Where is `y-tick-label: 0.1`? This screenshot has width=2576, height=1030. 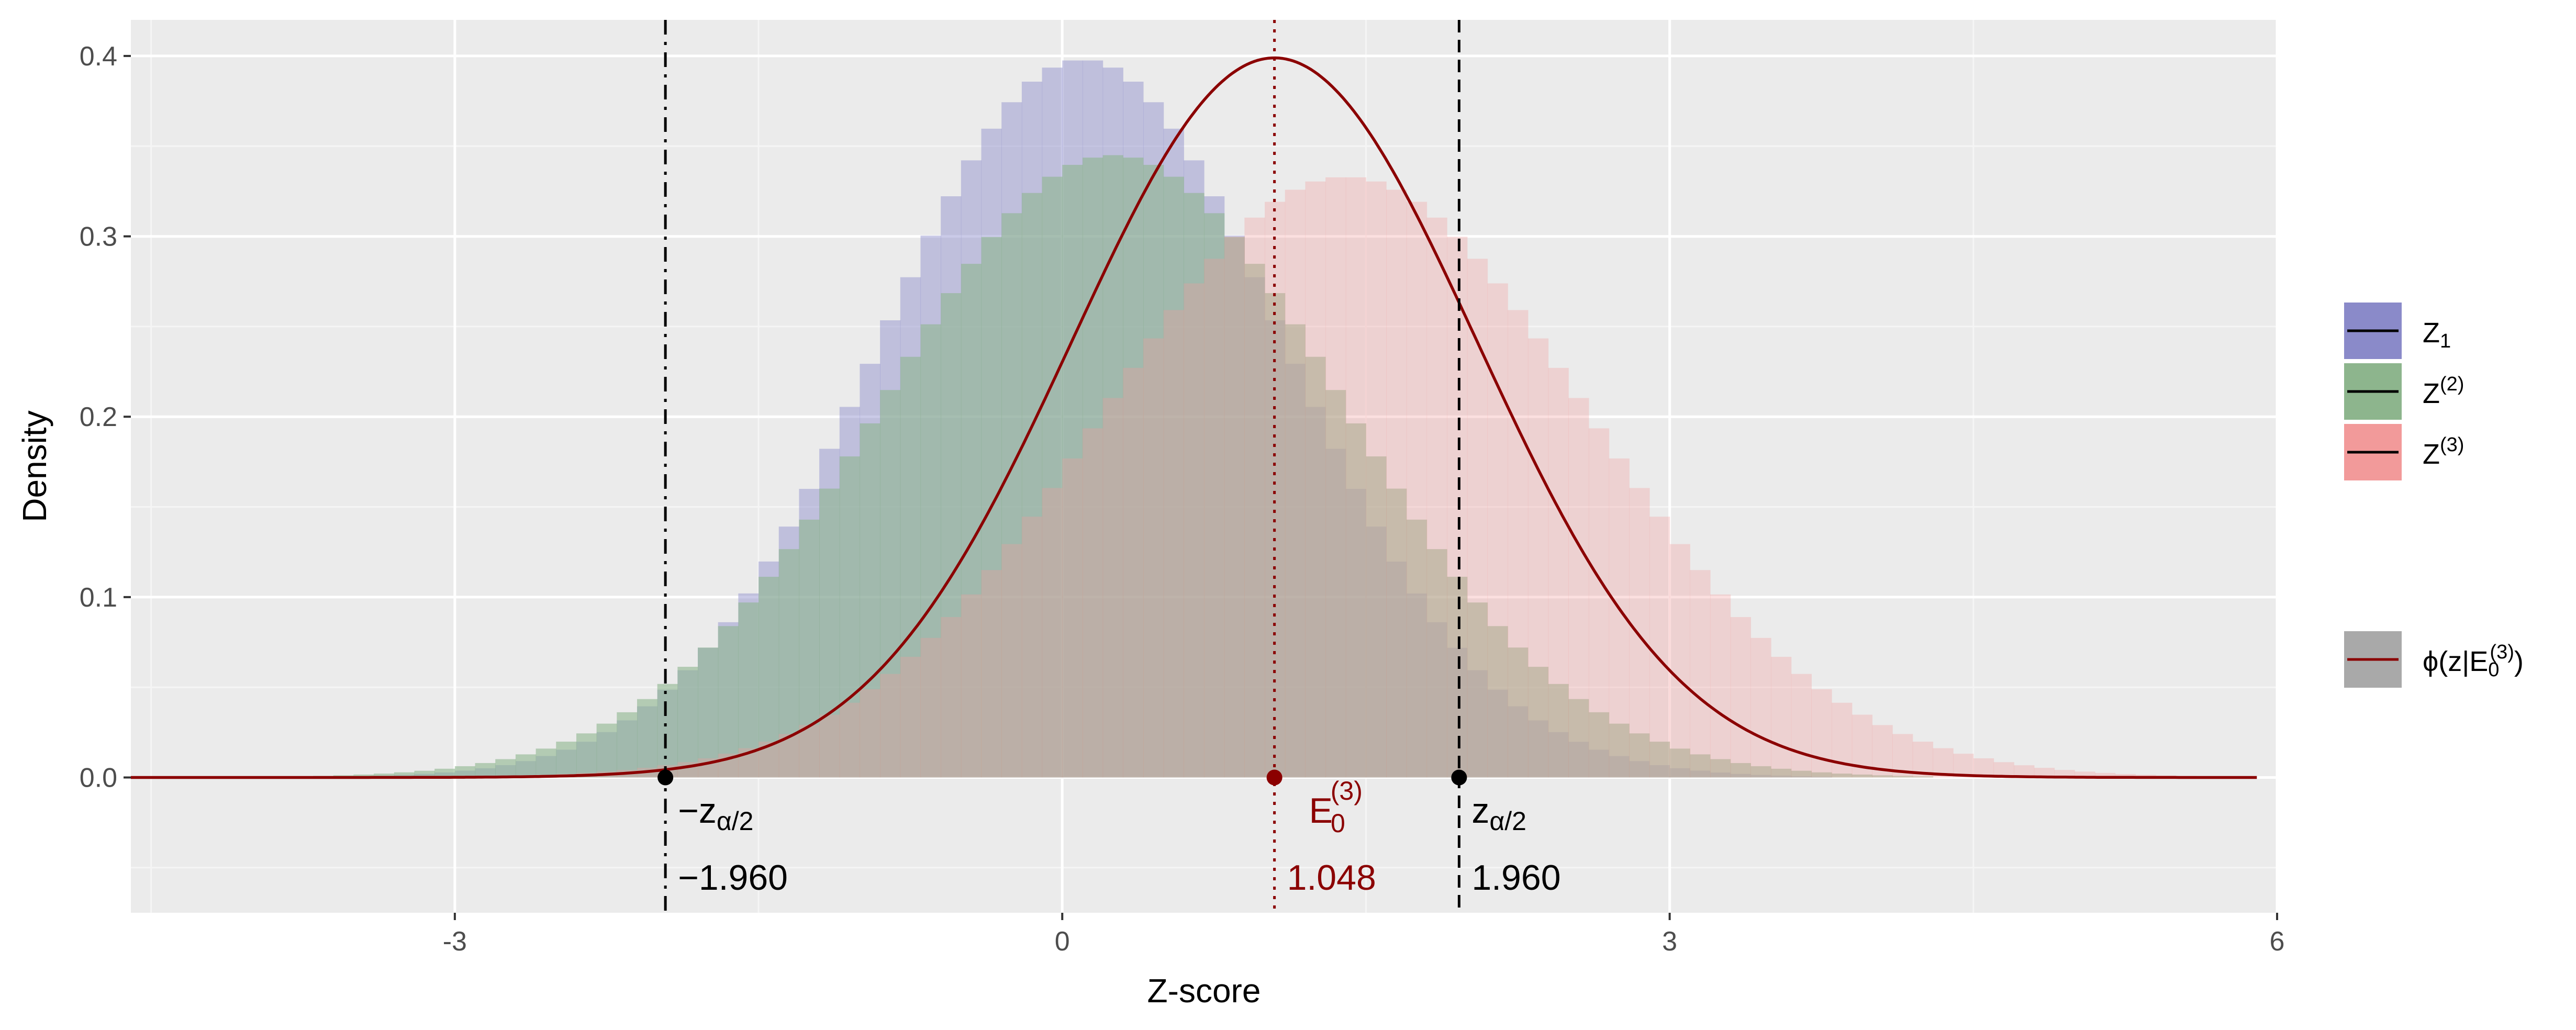 y-tick-label: 0.1 is located at coordinates (98, 598).